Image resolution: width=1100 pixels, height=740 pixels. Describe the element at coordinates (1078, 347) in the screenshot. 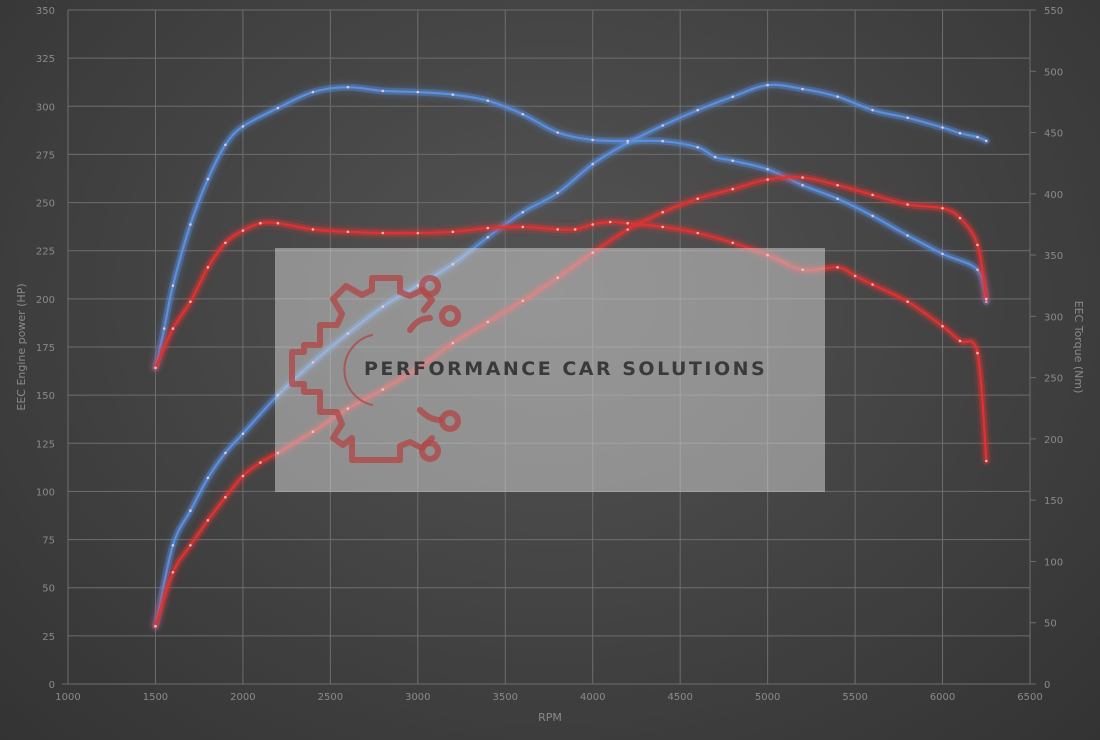

I see `y2-axis-title: EEC Torque (Nm)` at that location.